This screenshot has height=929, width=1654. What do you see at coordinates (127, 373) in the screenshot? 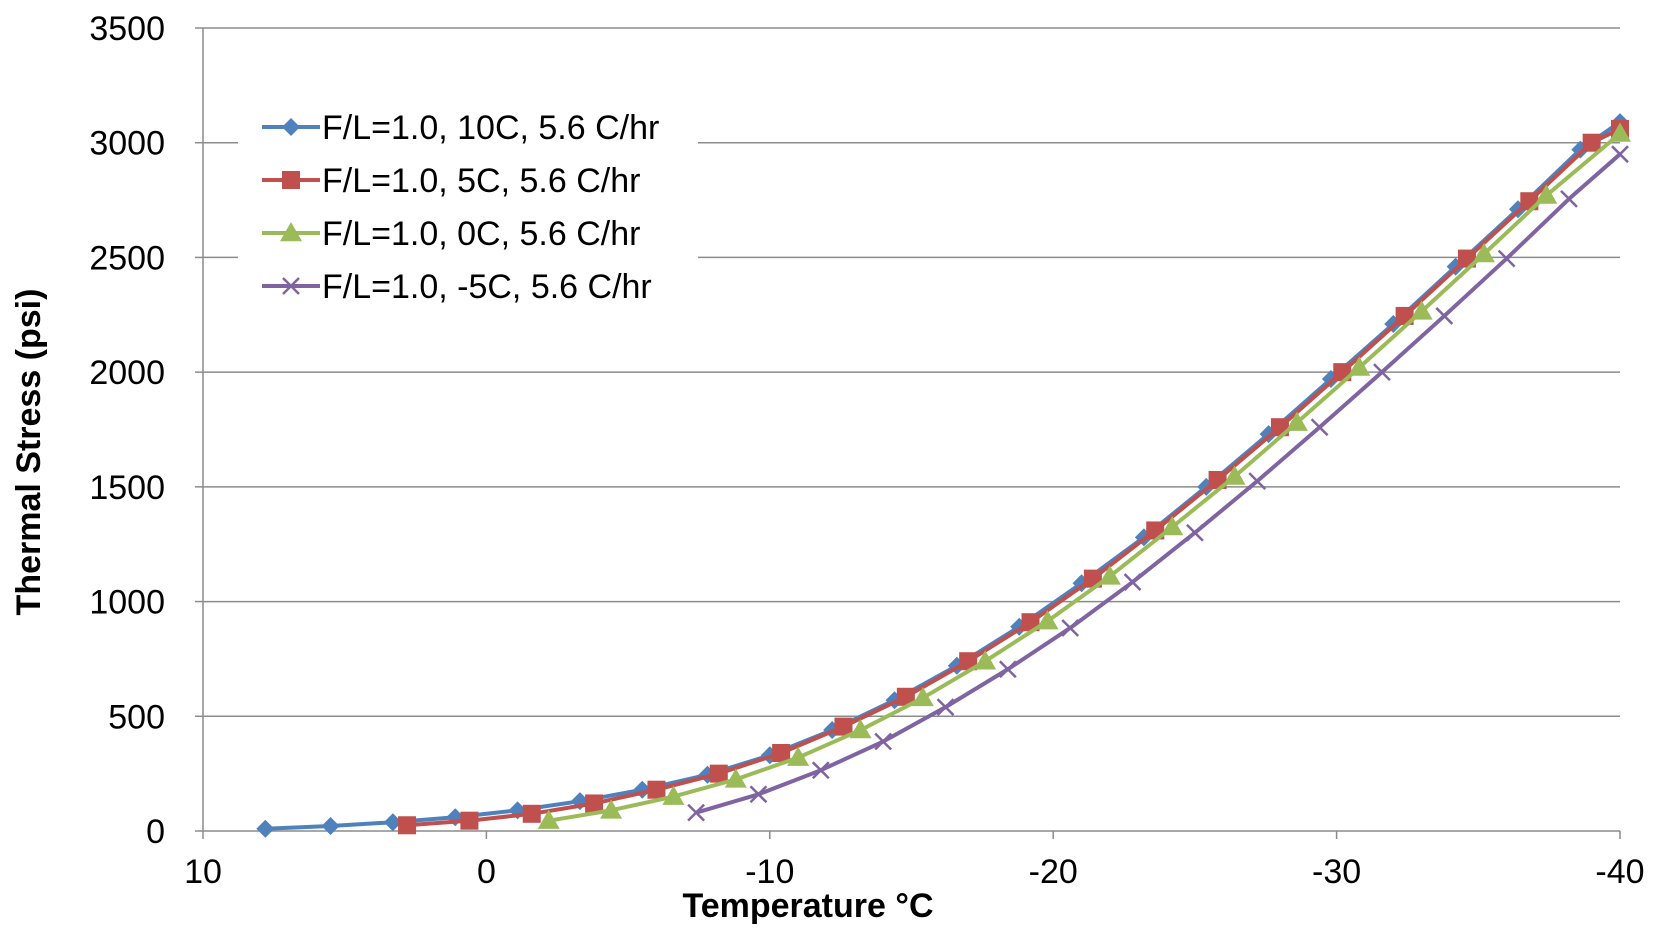
I see `y-tick-label: 2000` at bounding box center [127, 373].